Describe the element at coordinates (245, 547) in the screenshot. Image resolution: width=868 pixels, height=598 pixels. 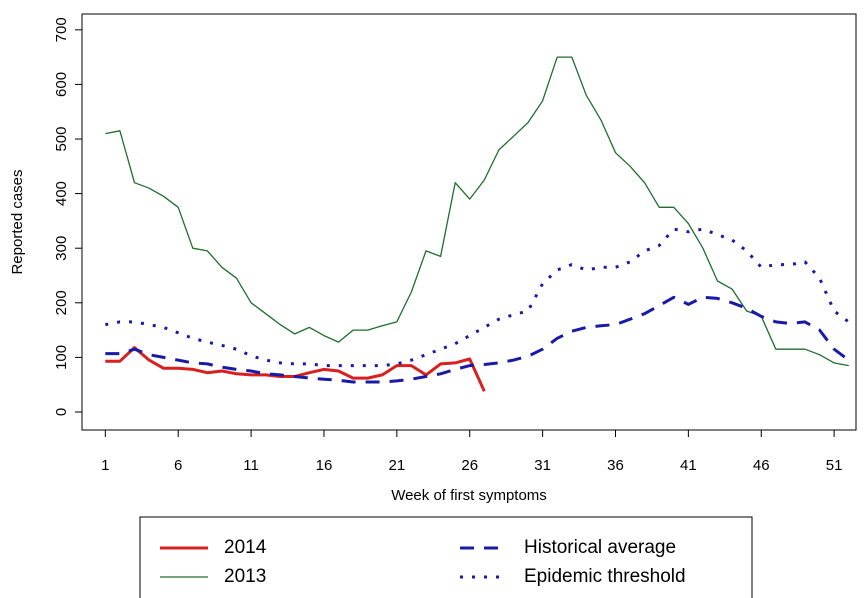
I see `legend-label: 2014` at that location.